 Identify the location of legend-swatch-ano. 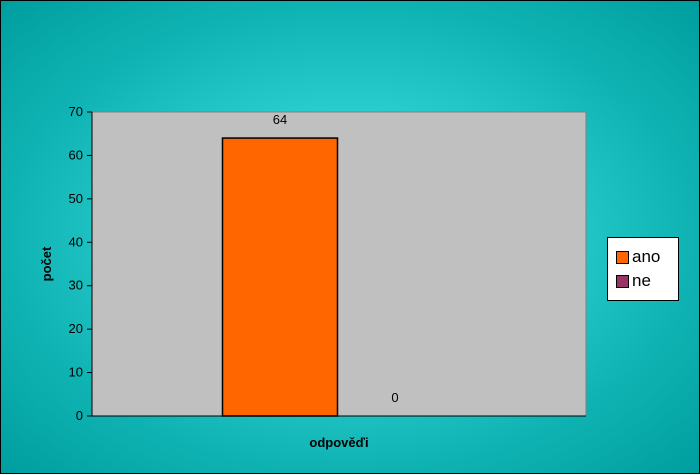
(622, 257).